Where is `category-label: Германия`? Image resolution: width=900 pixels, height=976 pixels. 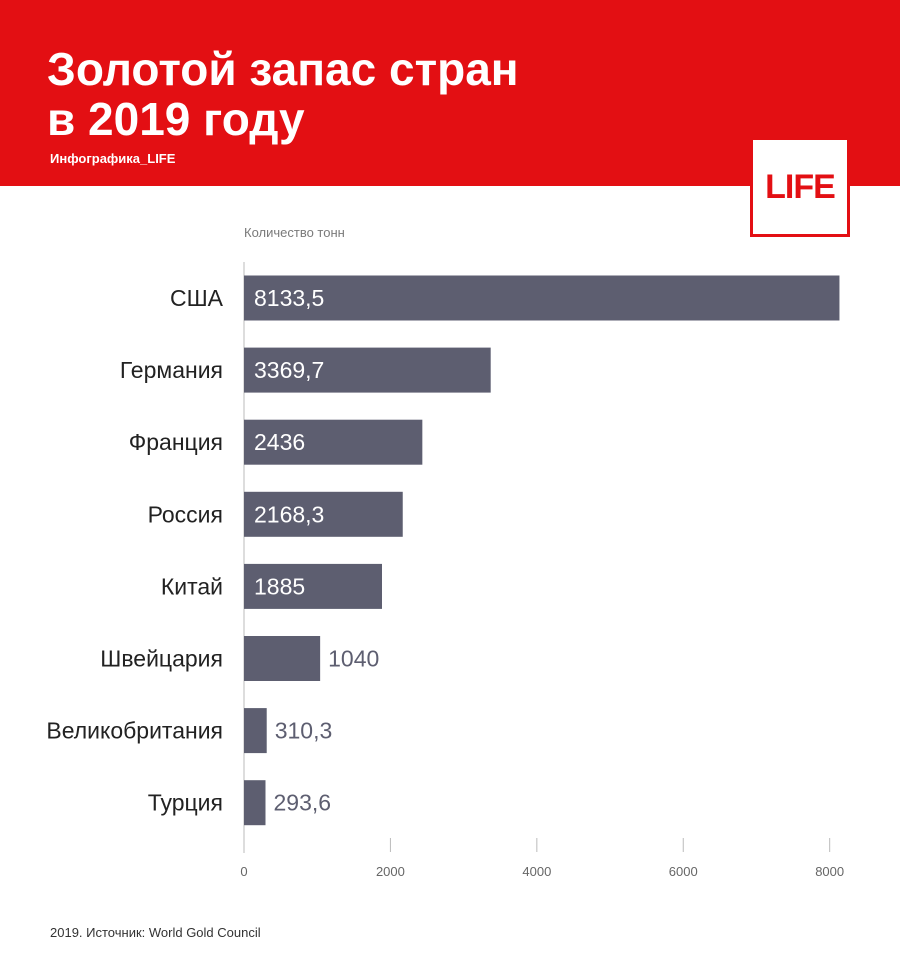
category-label: Германия is located at coordinates (171, 370).